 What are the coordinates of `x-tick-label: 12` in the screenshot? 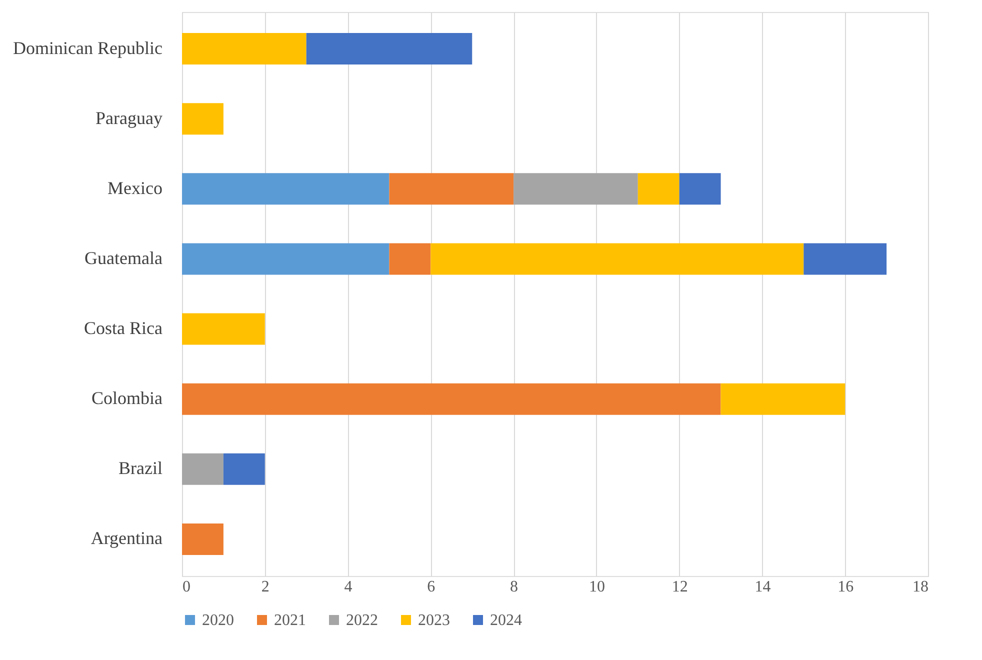 It's located at (680, 587).